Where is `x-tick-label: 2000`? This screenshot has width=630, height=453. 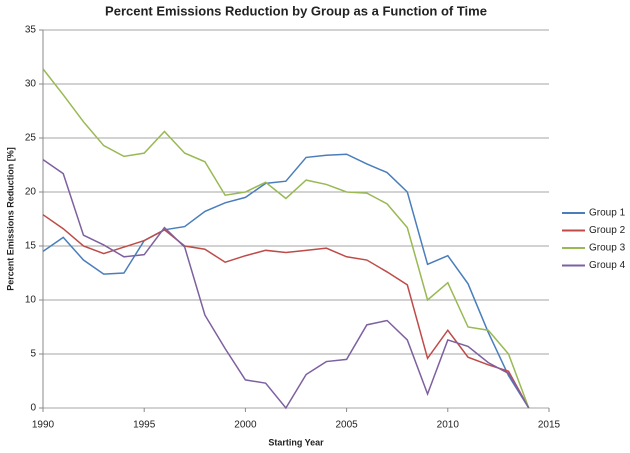
x-tick-label: 2000 is located at coordinates (245, 425).